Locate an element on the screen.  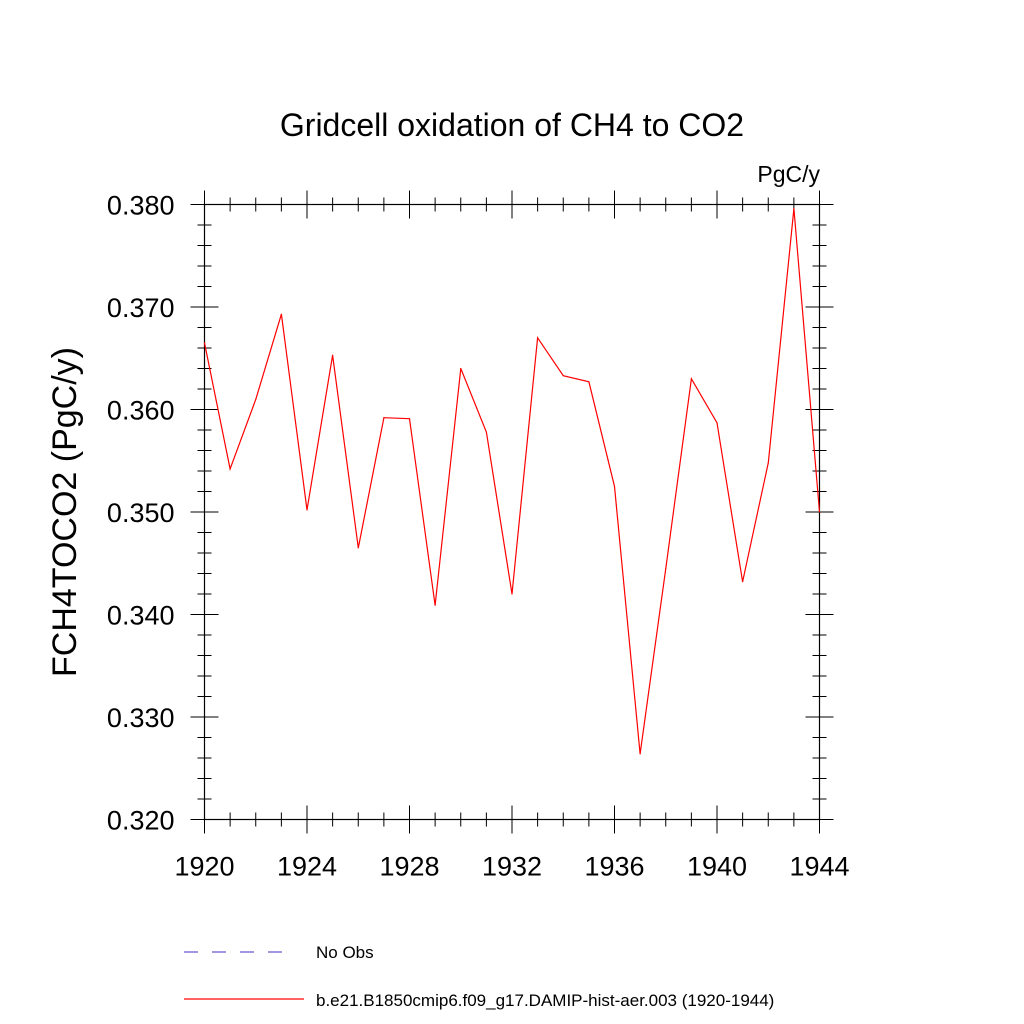
y-tick-label: 0.370 is located at coordinates (141, 308).